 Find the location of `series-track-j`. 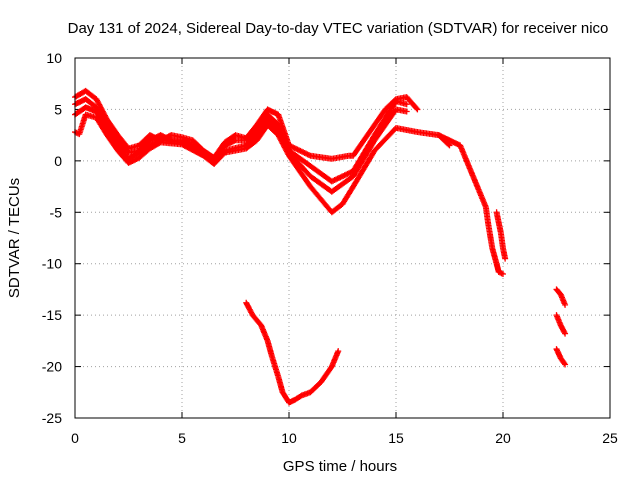

series-track-j is located at coordinates (561, 357).